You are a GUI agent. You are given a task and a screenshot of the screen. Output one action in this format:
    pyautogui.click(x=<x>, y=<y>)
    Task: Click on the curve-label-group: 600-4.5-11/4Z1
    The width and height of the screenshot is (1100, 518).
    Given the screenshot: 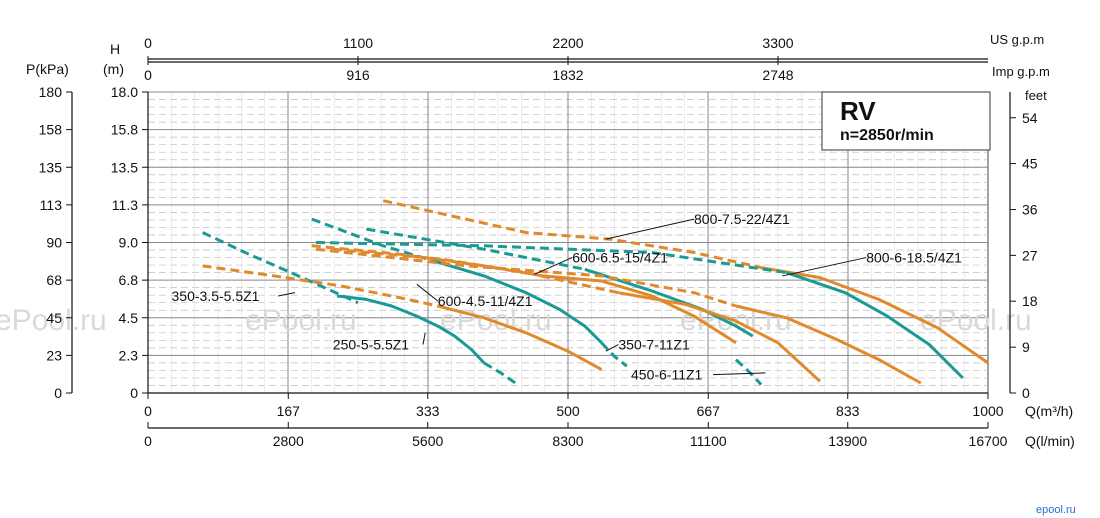 What is the action you would take?
    pyautogui.click(x=474, y=296)
    